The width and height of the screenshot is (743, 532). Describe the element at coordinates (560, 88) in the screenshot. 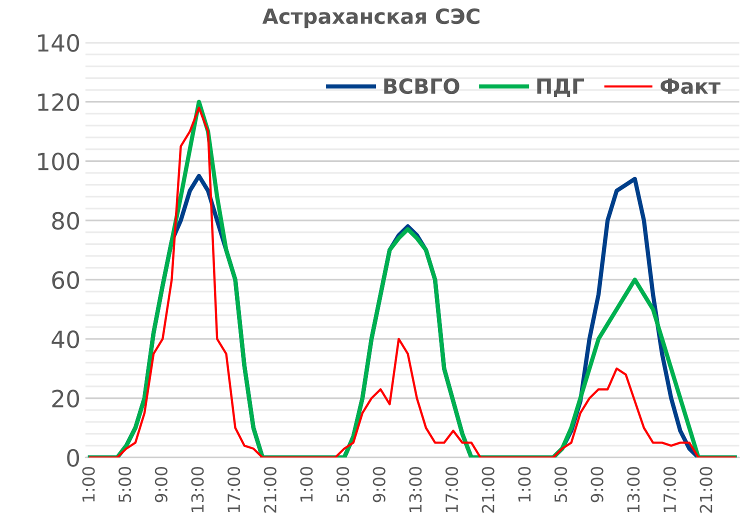

I see `legend-label: ПДГ` at that location.